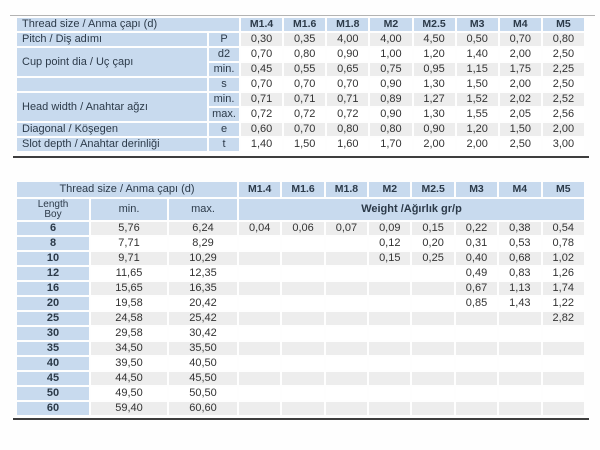  What do you see at coordinates (301, 157) in the screenshot?
I see `table1-bottom-rule` at bounding box center [301, 157].